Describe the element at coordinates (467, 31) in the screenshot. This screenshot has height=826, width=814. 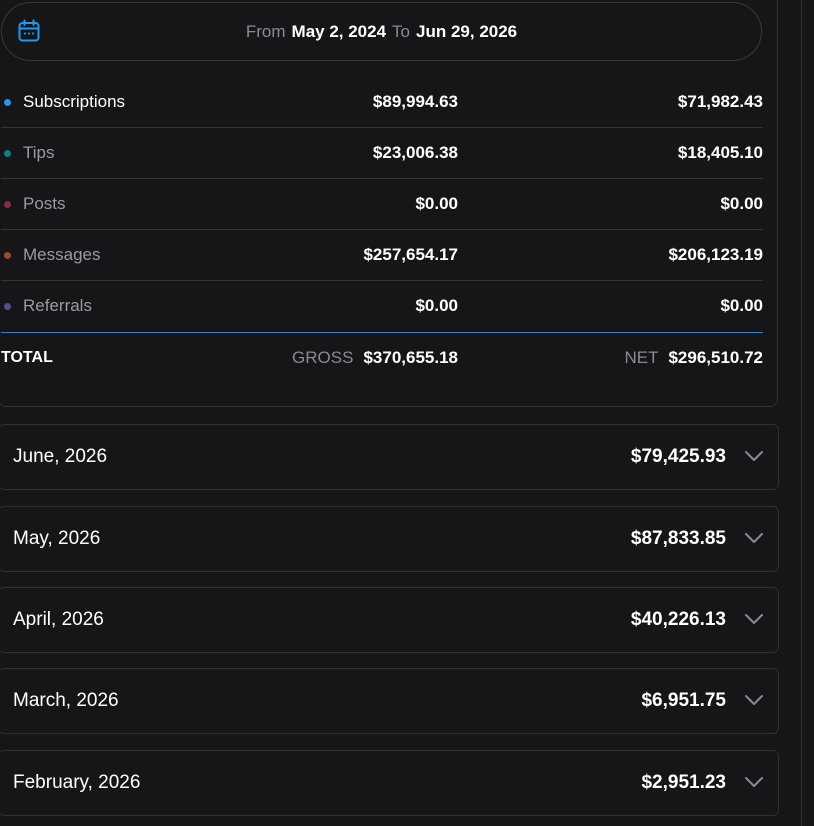
I see `to-date: Jun 29, 2026` at that location.